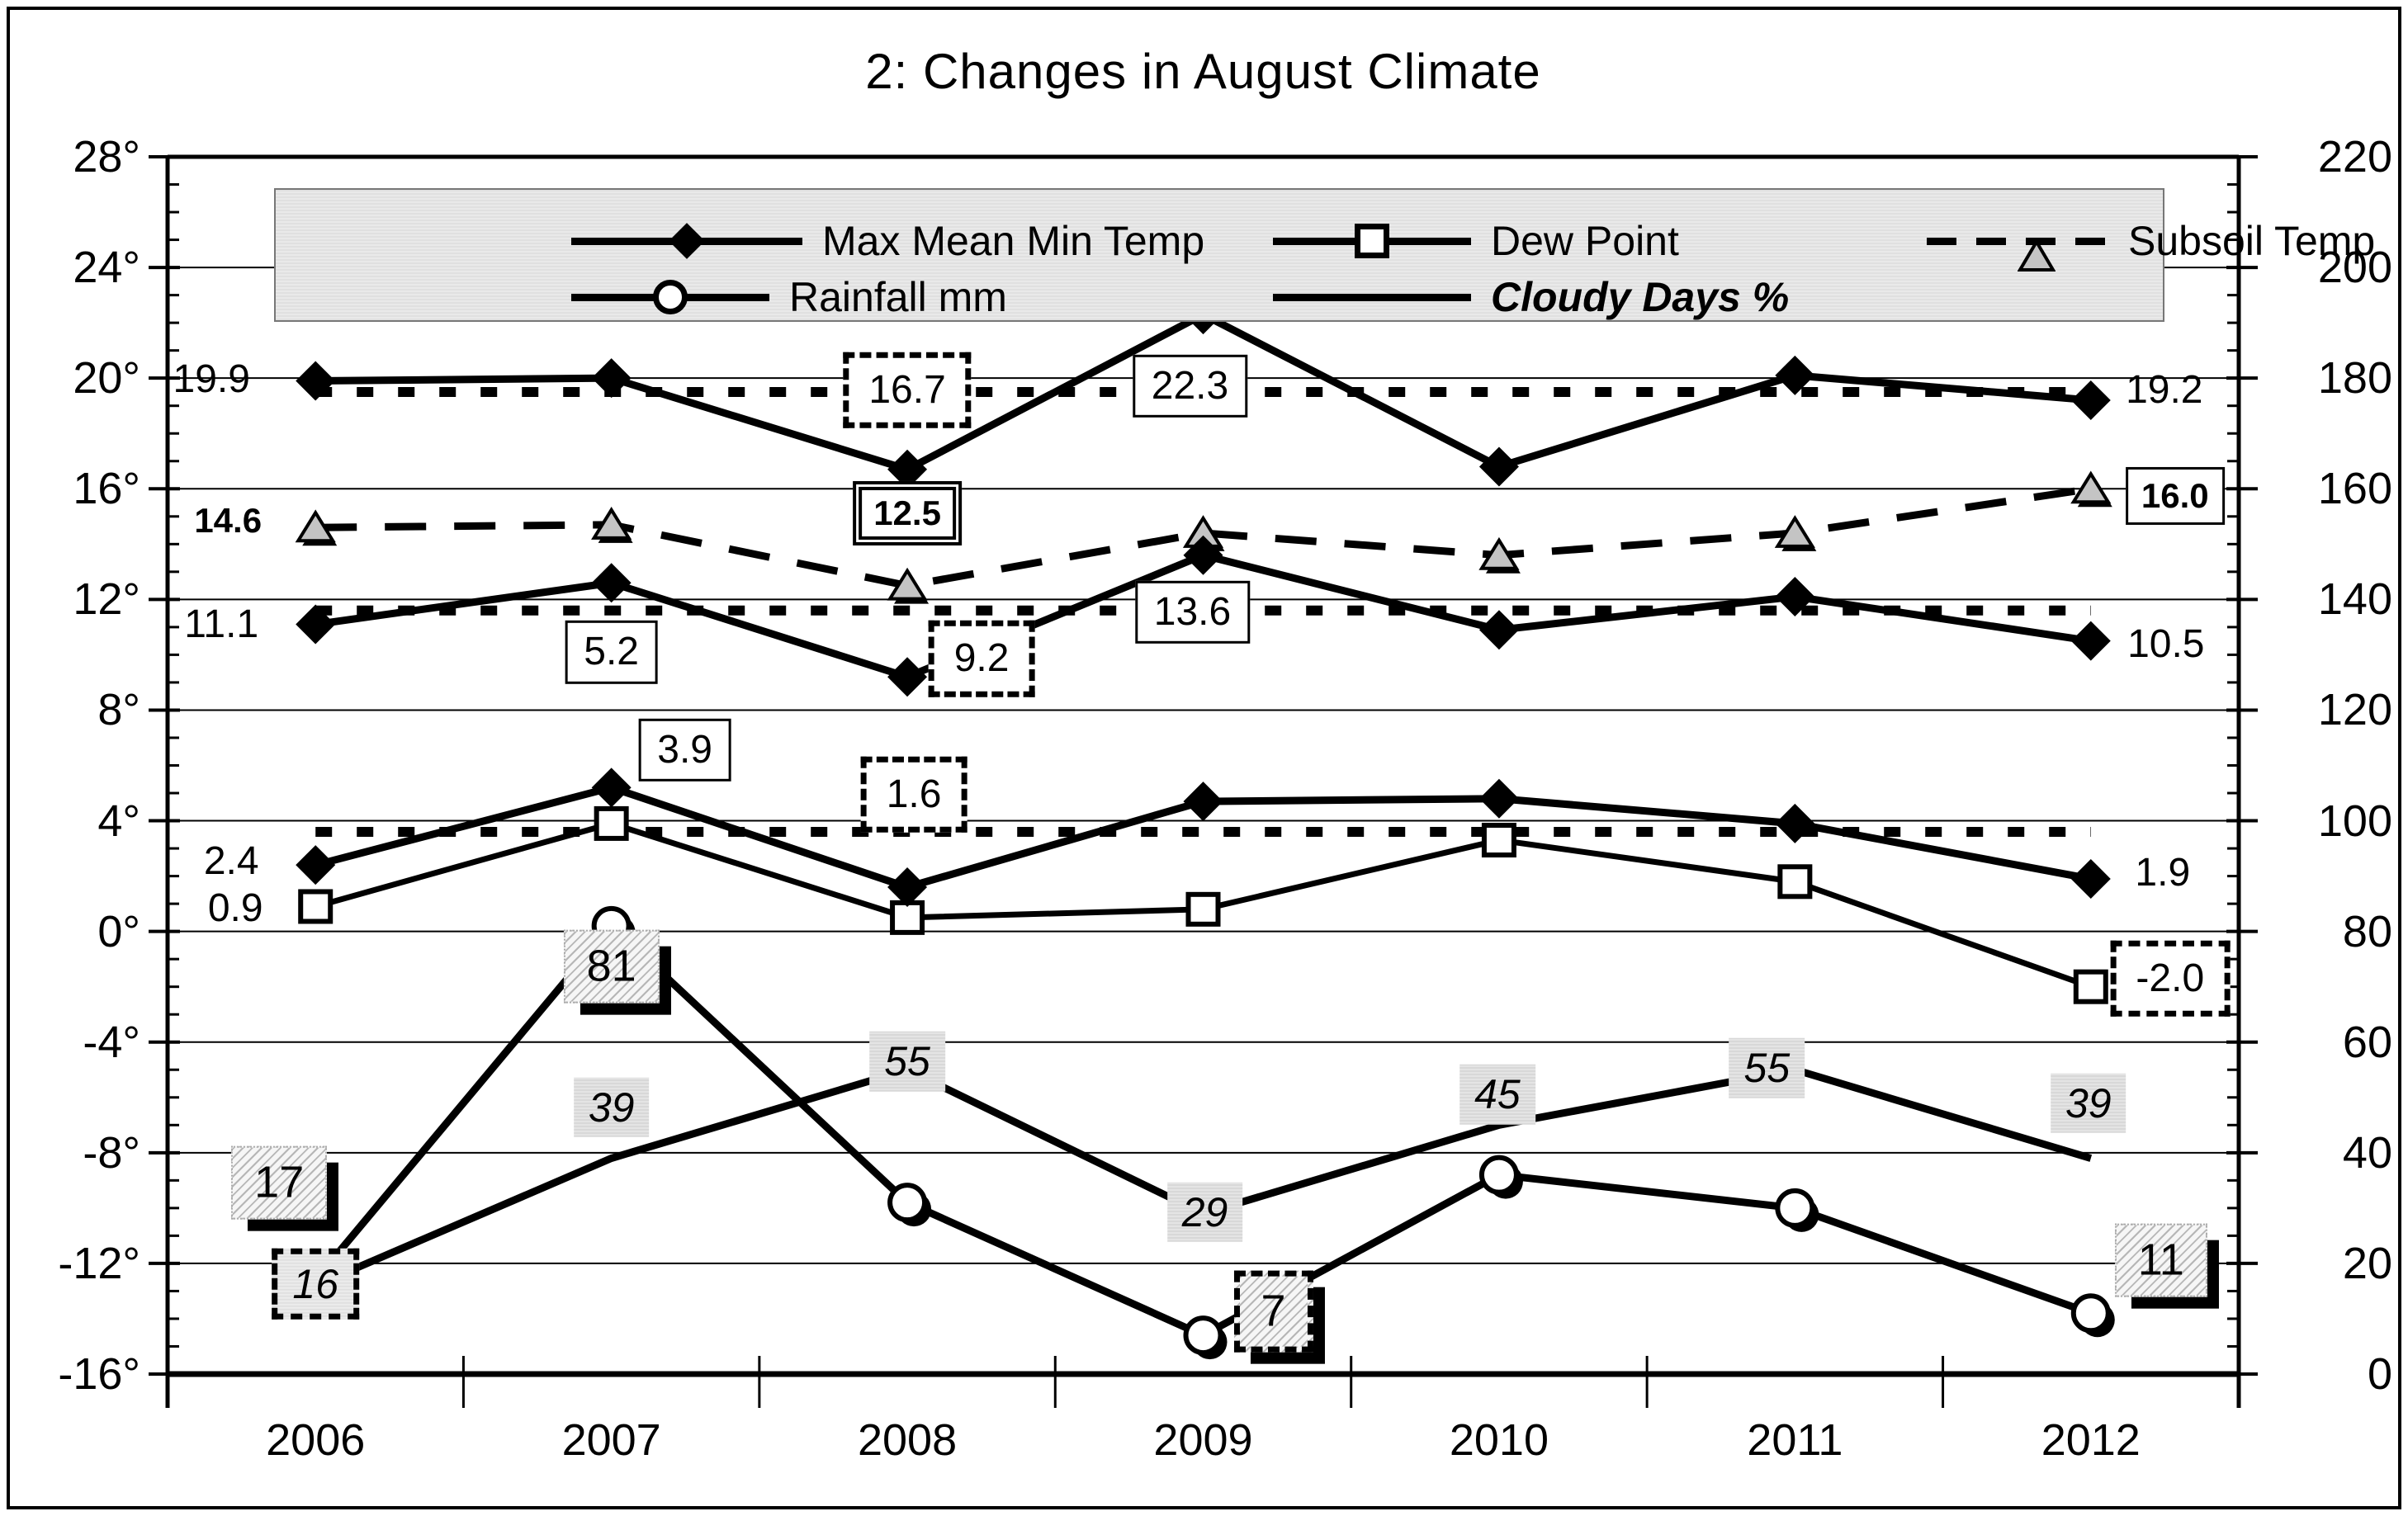 The width and height of the screenshot is (2408, 1516). What do you see at coordinates (1203, 1440) in the screenshot?
I see `x-axis-label: 2009` at bounding box center [1203, 1440].